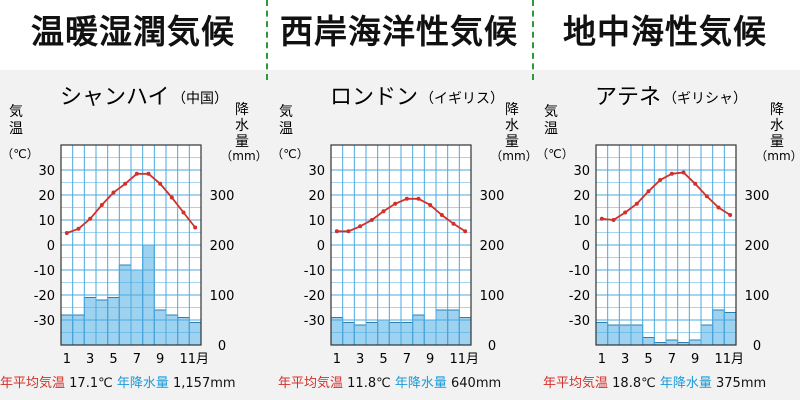 The width and height of the screenshot is (800, 400). What do you see at coordinates (407, 359) in the screenshot?
I see `x-tick-label: 7` at bounding box center [407, 359].